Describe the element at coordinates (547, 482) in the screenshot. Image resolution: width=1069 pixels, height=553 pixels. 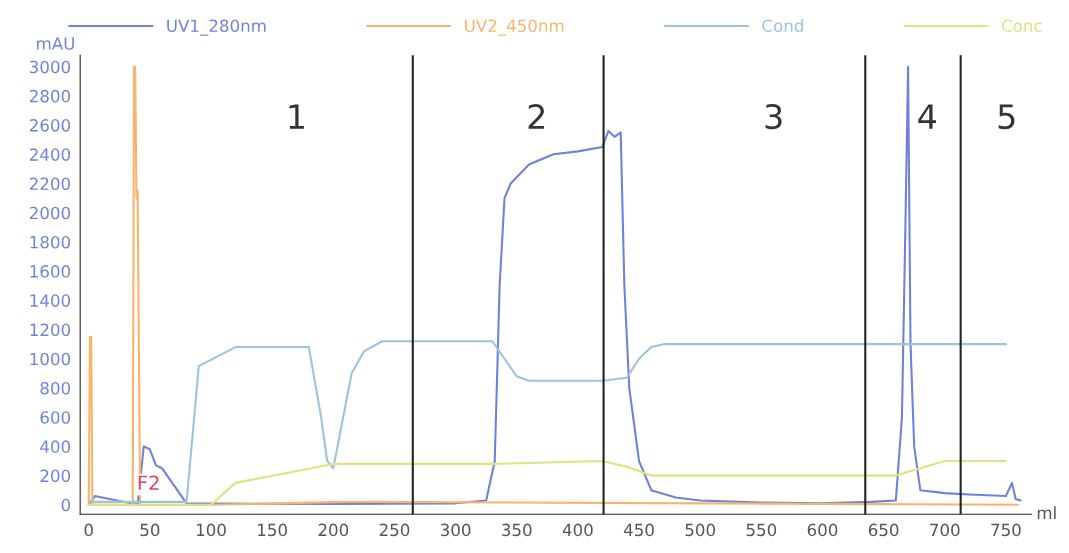
I see `line-series` at that location.